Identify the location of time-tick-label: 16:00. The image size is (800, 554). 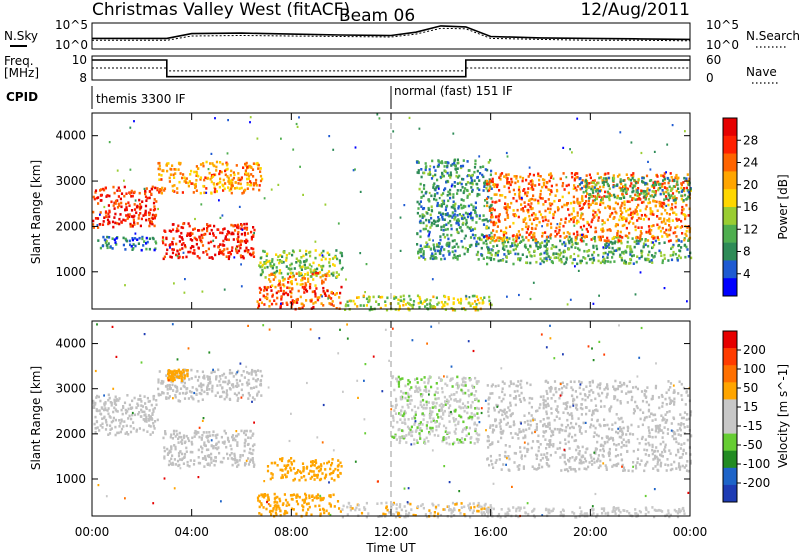
(490, 532).